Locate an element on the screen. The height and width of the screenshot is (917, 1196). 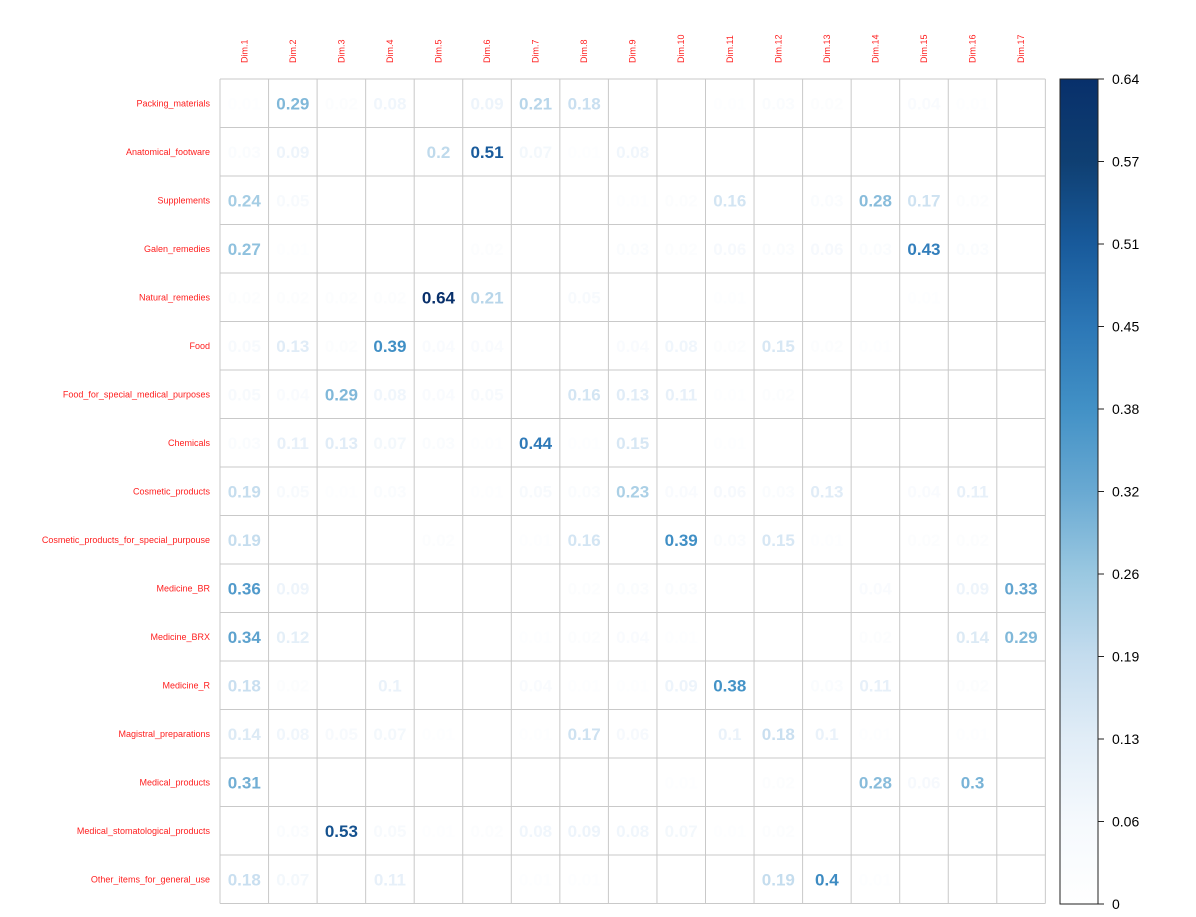
cell-value-label: 0.4 is located at coordinates (827, 879).